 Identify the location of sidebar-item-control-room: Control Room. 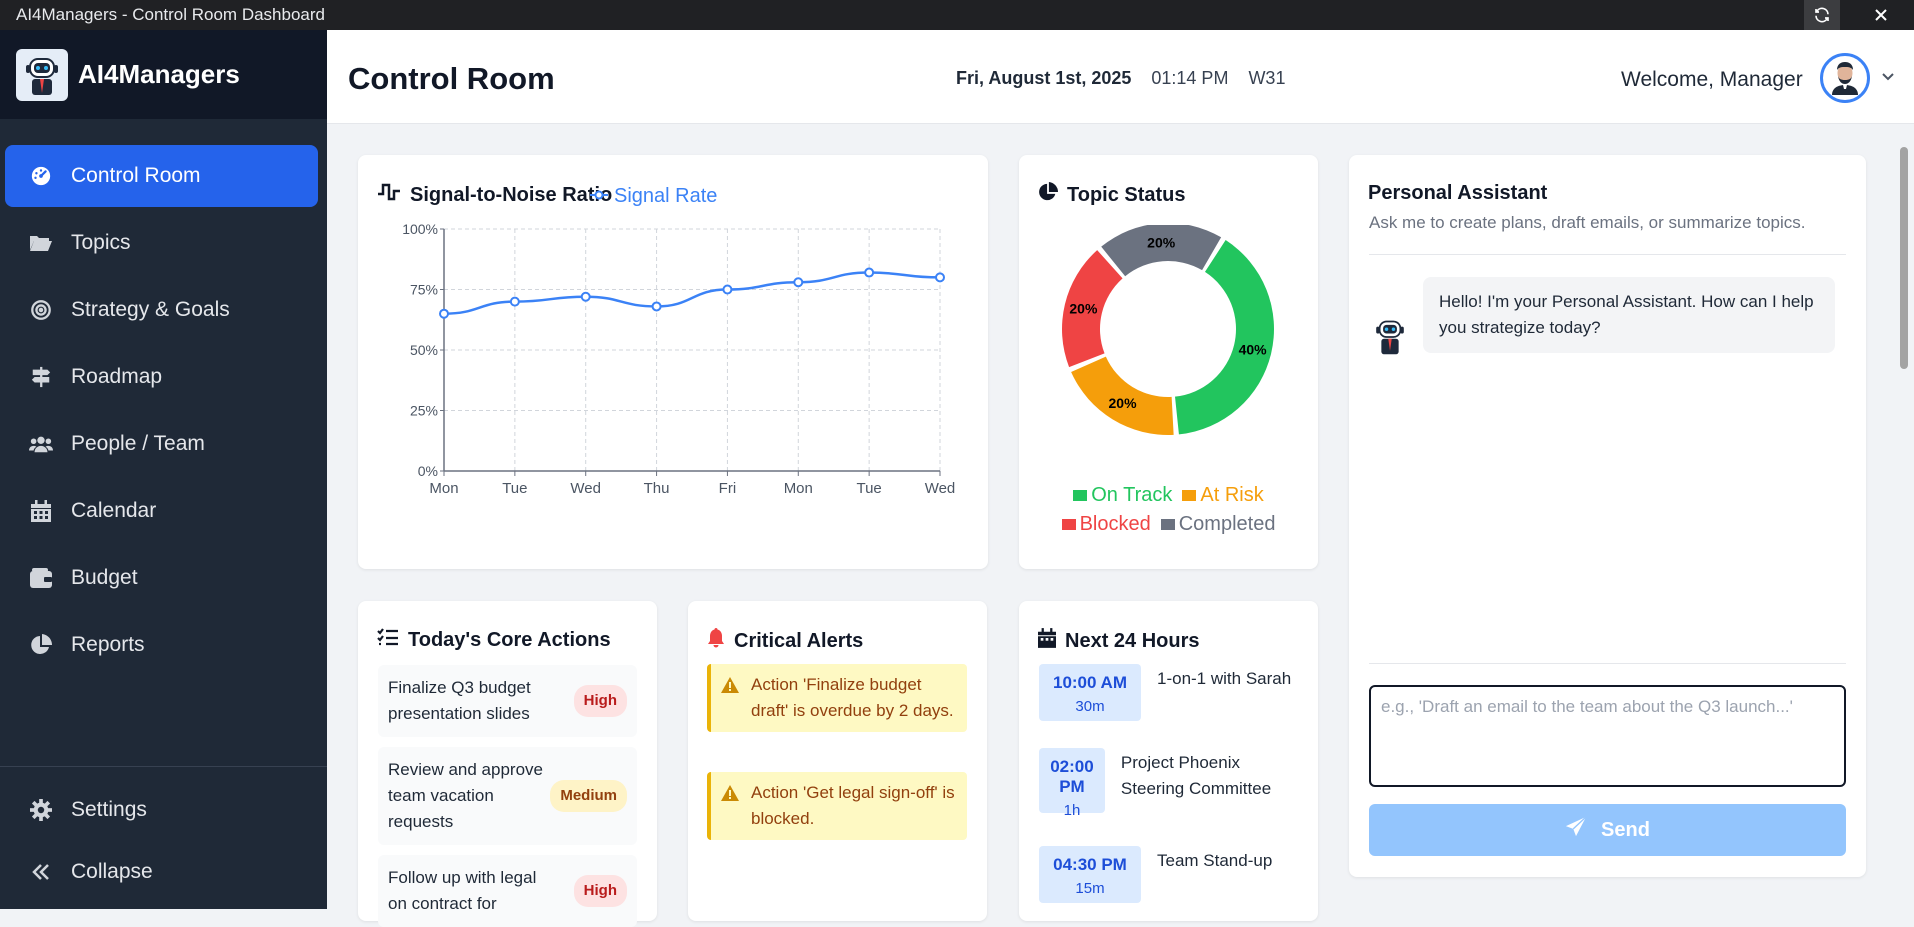
(161, 176).